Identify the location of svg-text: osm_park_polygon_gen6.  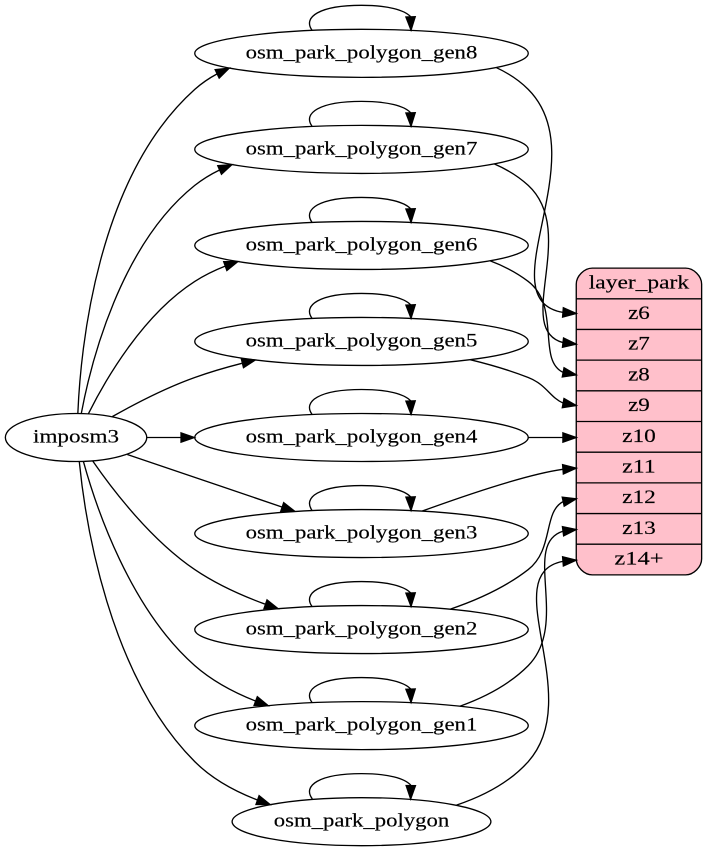
(362, 244).